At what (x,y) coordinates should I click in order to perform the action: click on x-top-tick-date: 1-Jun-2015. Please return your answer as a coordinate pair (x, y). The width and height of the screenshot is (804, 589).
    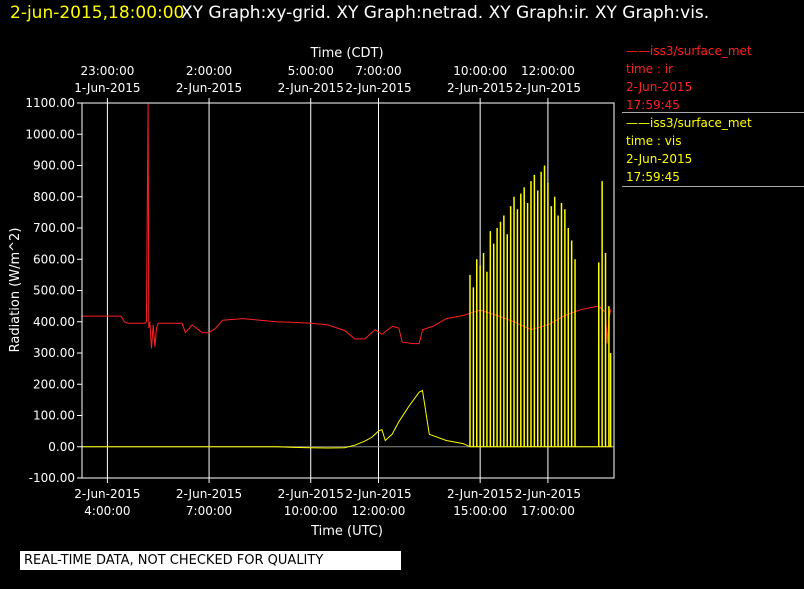
    Looking at the image, I should click on (107, 88).